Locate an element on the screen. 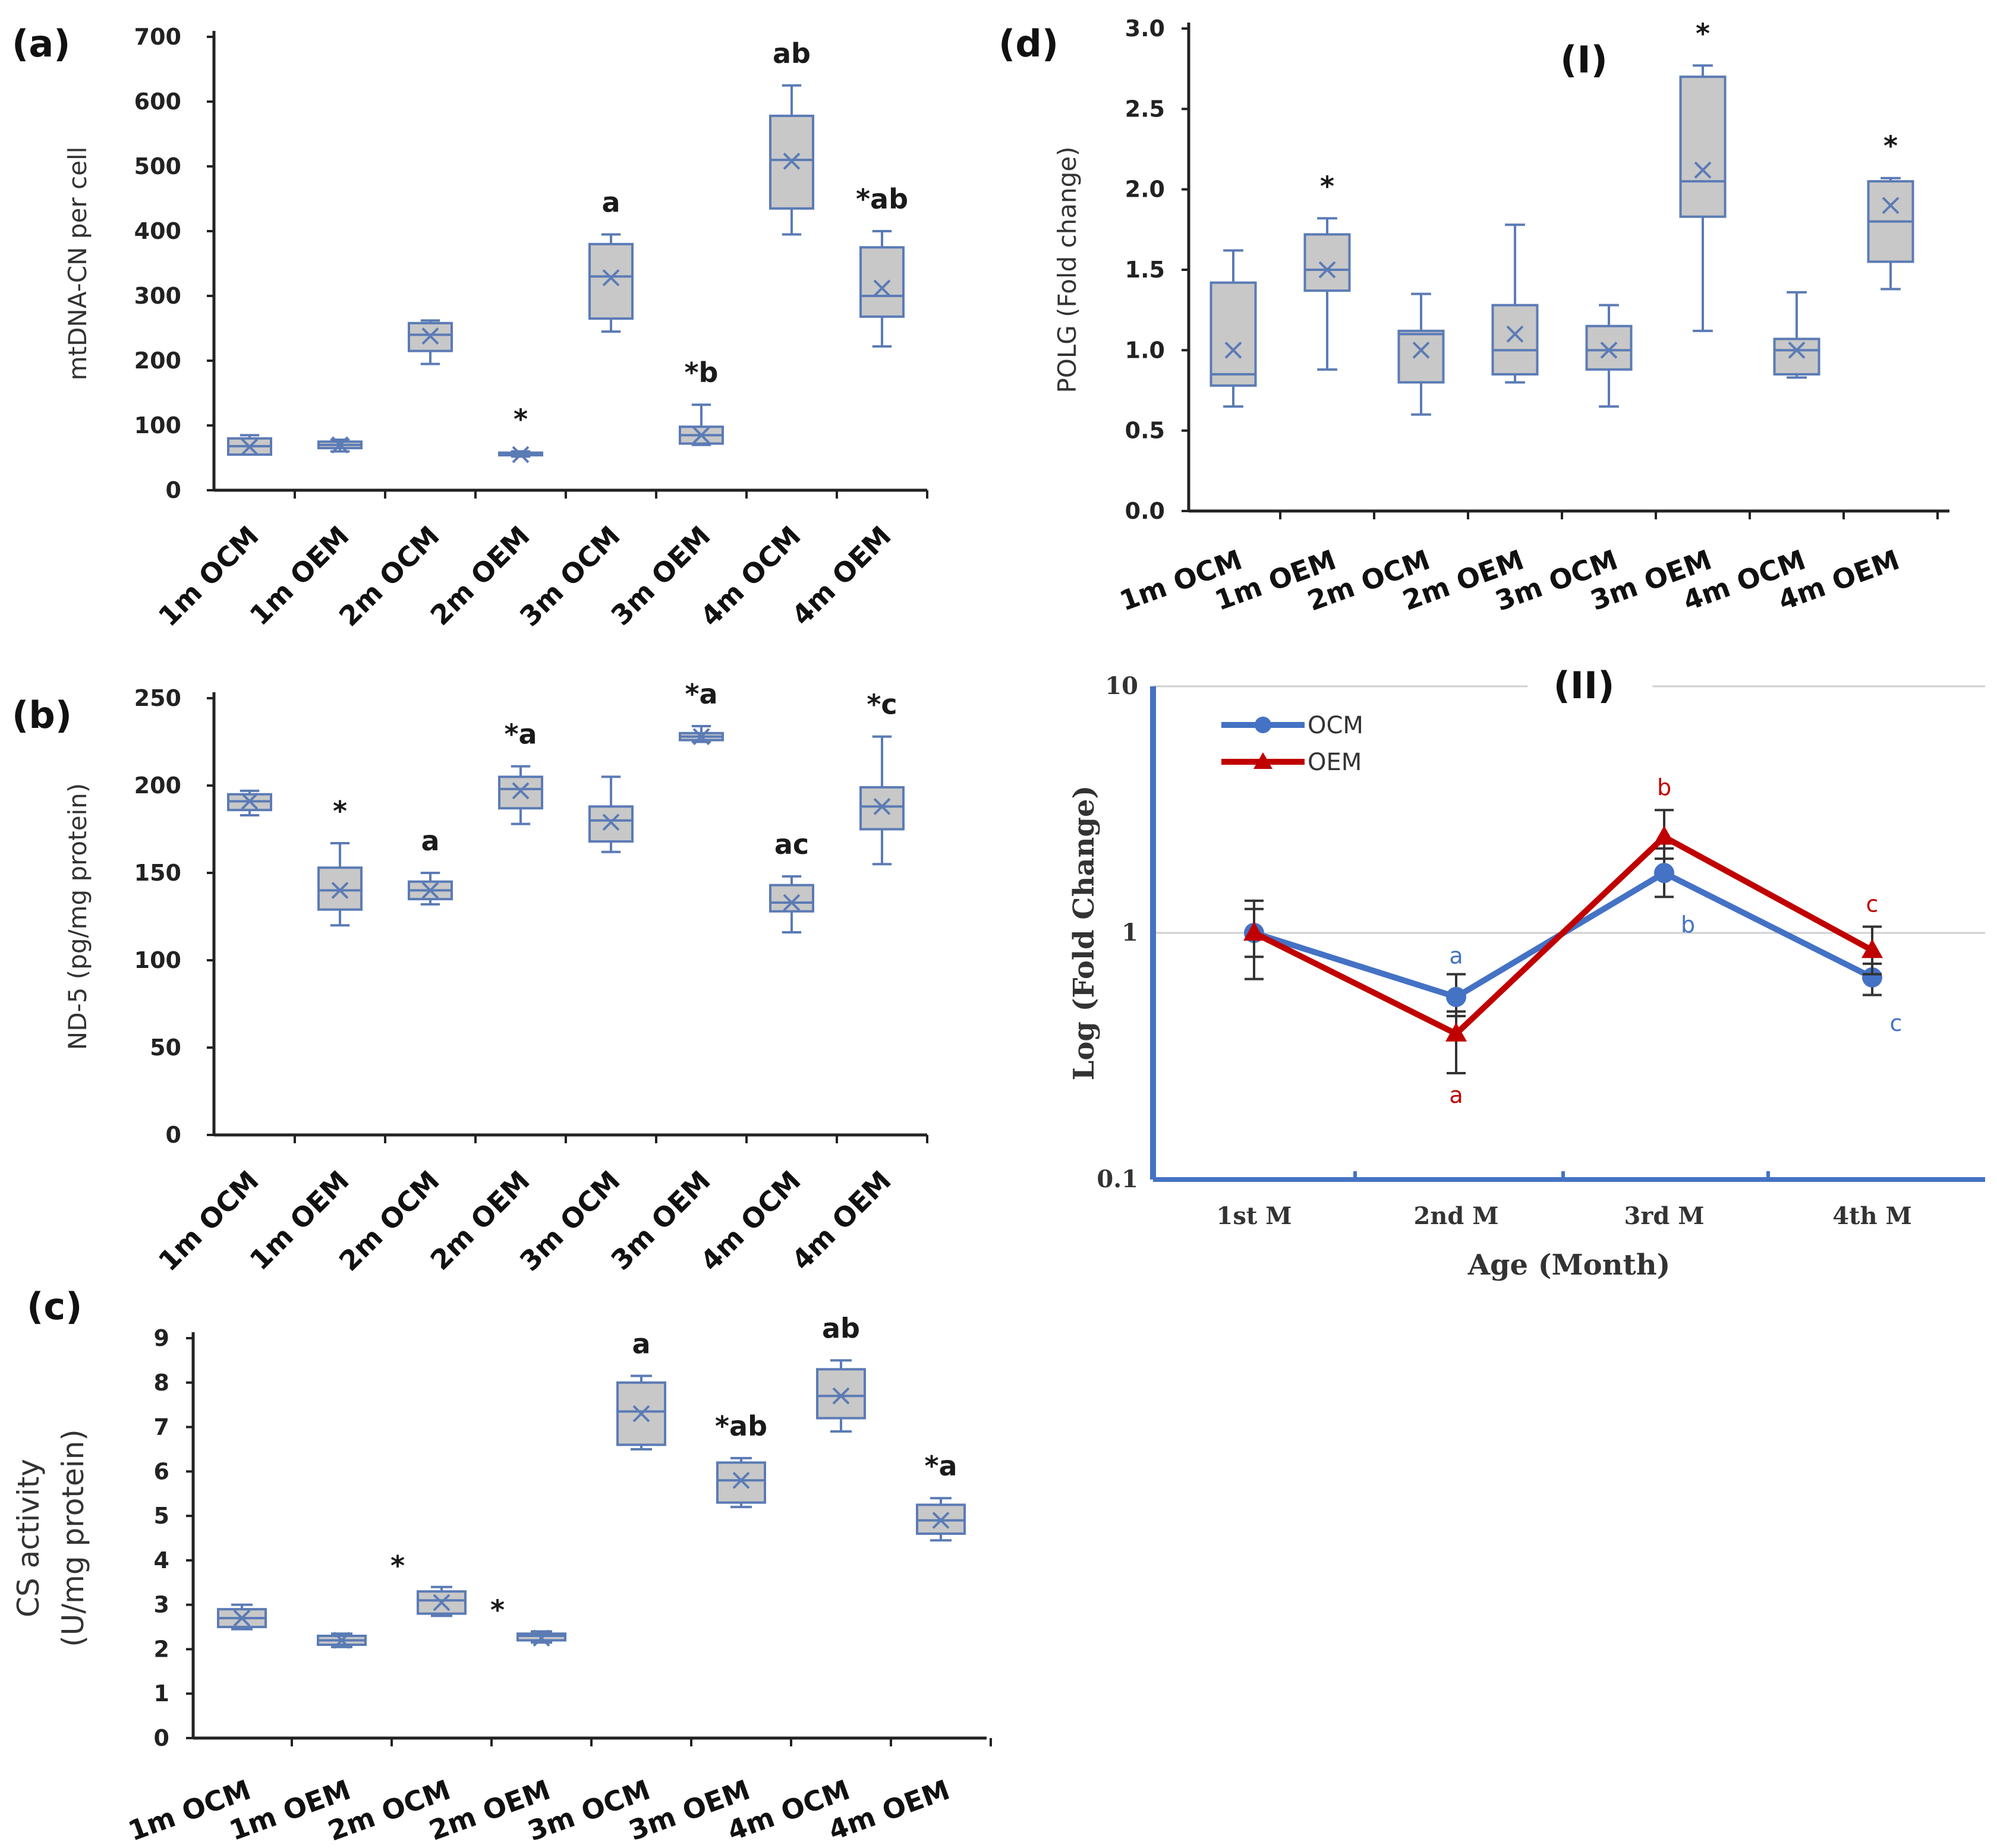  box-2m-ocm: 2m OCM is located at coordinates (393, 476).